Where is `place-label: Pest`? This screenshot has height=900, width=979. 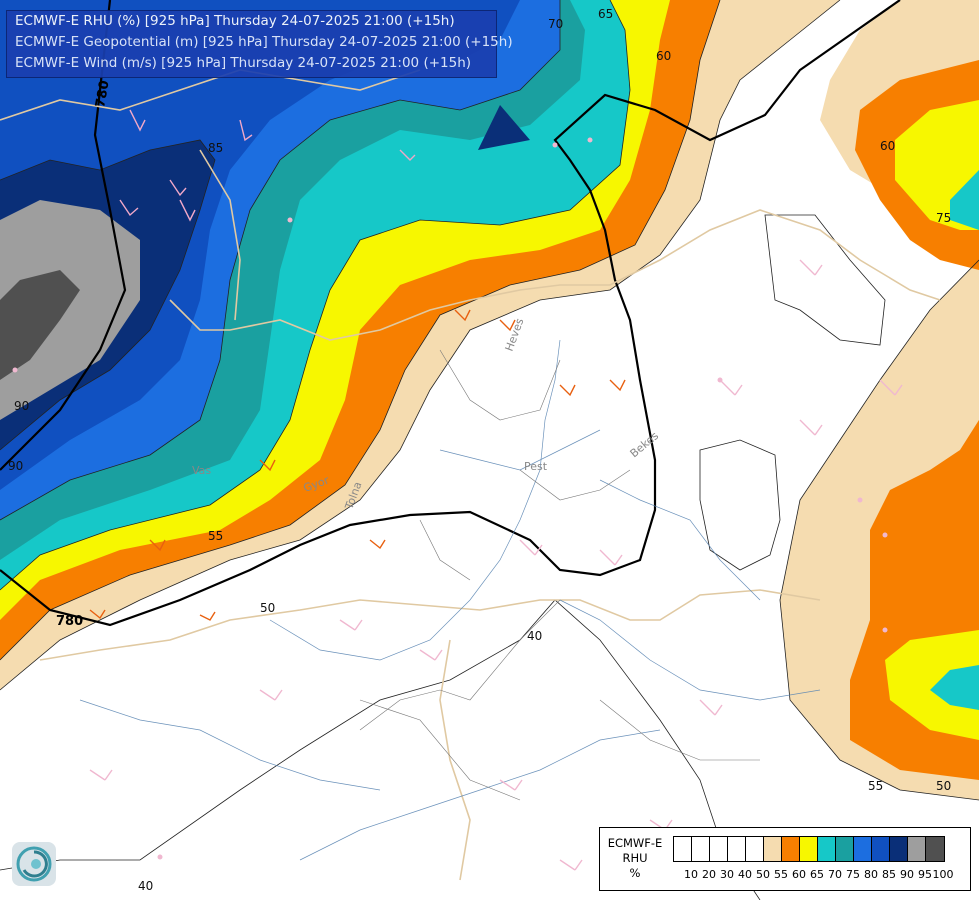
place-label: Pest is located at coordinates (536, 466).